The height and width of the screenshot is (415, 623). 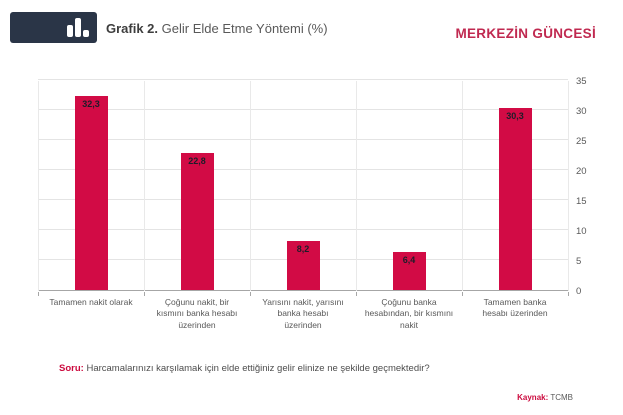 I want to click on bar: 32,3, so click(x=91, y=193).